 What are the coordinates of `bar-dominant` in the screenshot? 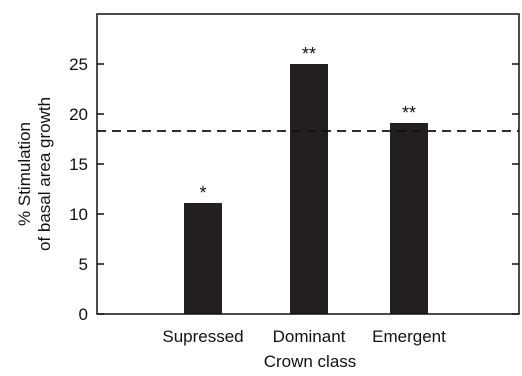 It's located at (309, 189).